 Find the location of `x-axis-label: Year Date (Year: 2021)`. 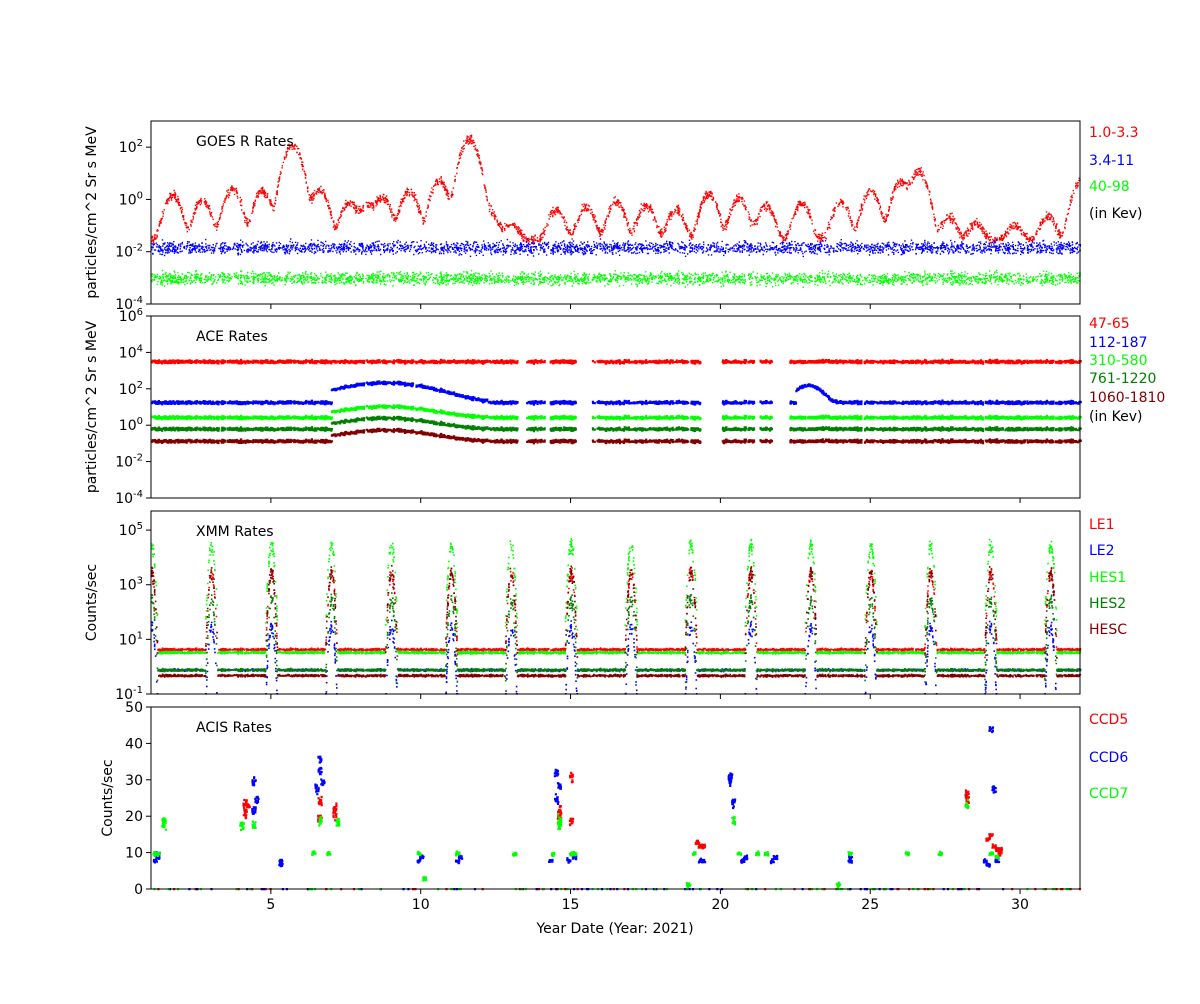

x-axis-label: Year Date (Year: 2021) is located at coordinates (614, 929).